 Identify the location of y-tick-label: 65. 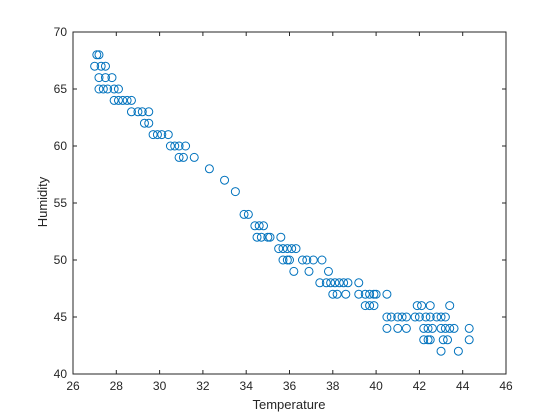
(61, 89).